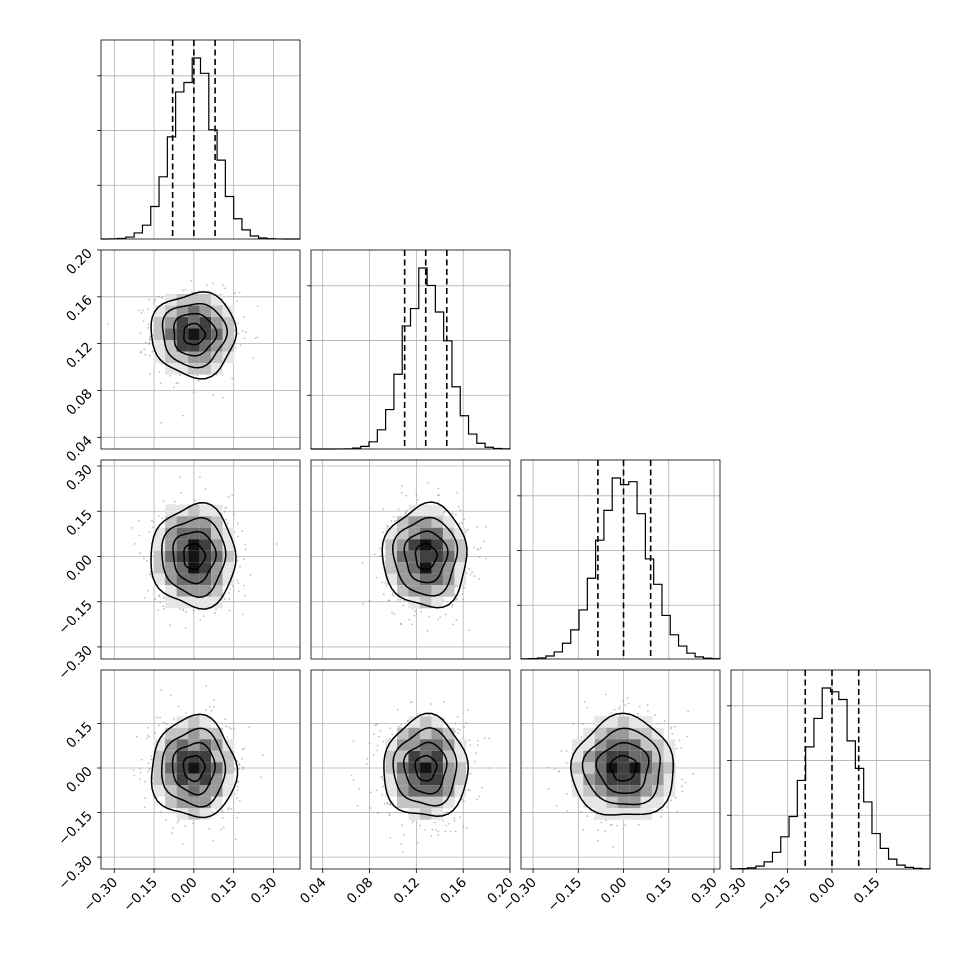  I want to click on x-tick-label: 0.15, so click(867, 891).